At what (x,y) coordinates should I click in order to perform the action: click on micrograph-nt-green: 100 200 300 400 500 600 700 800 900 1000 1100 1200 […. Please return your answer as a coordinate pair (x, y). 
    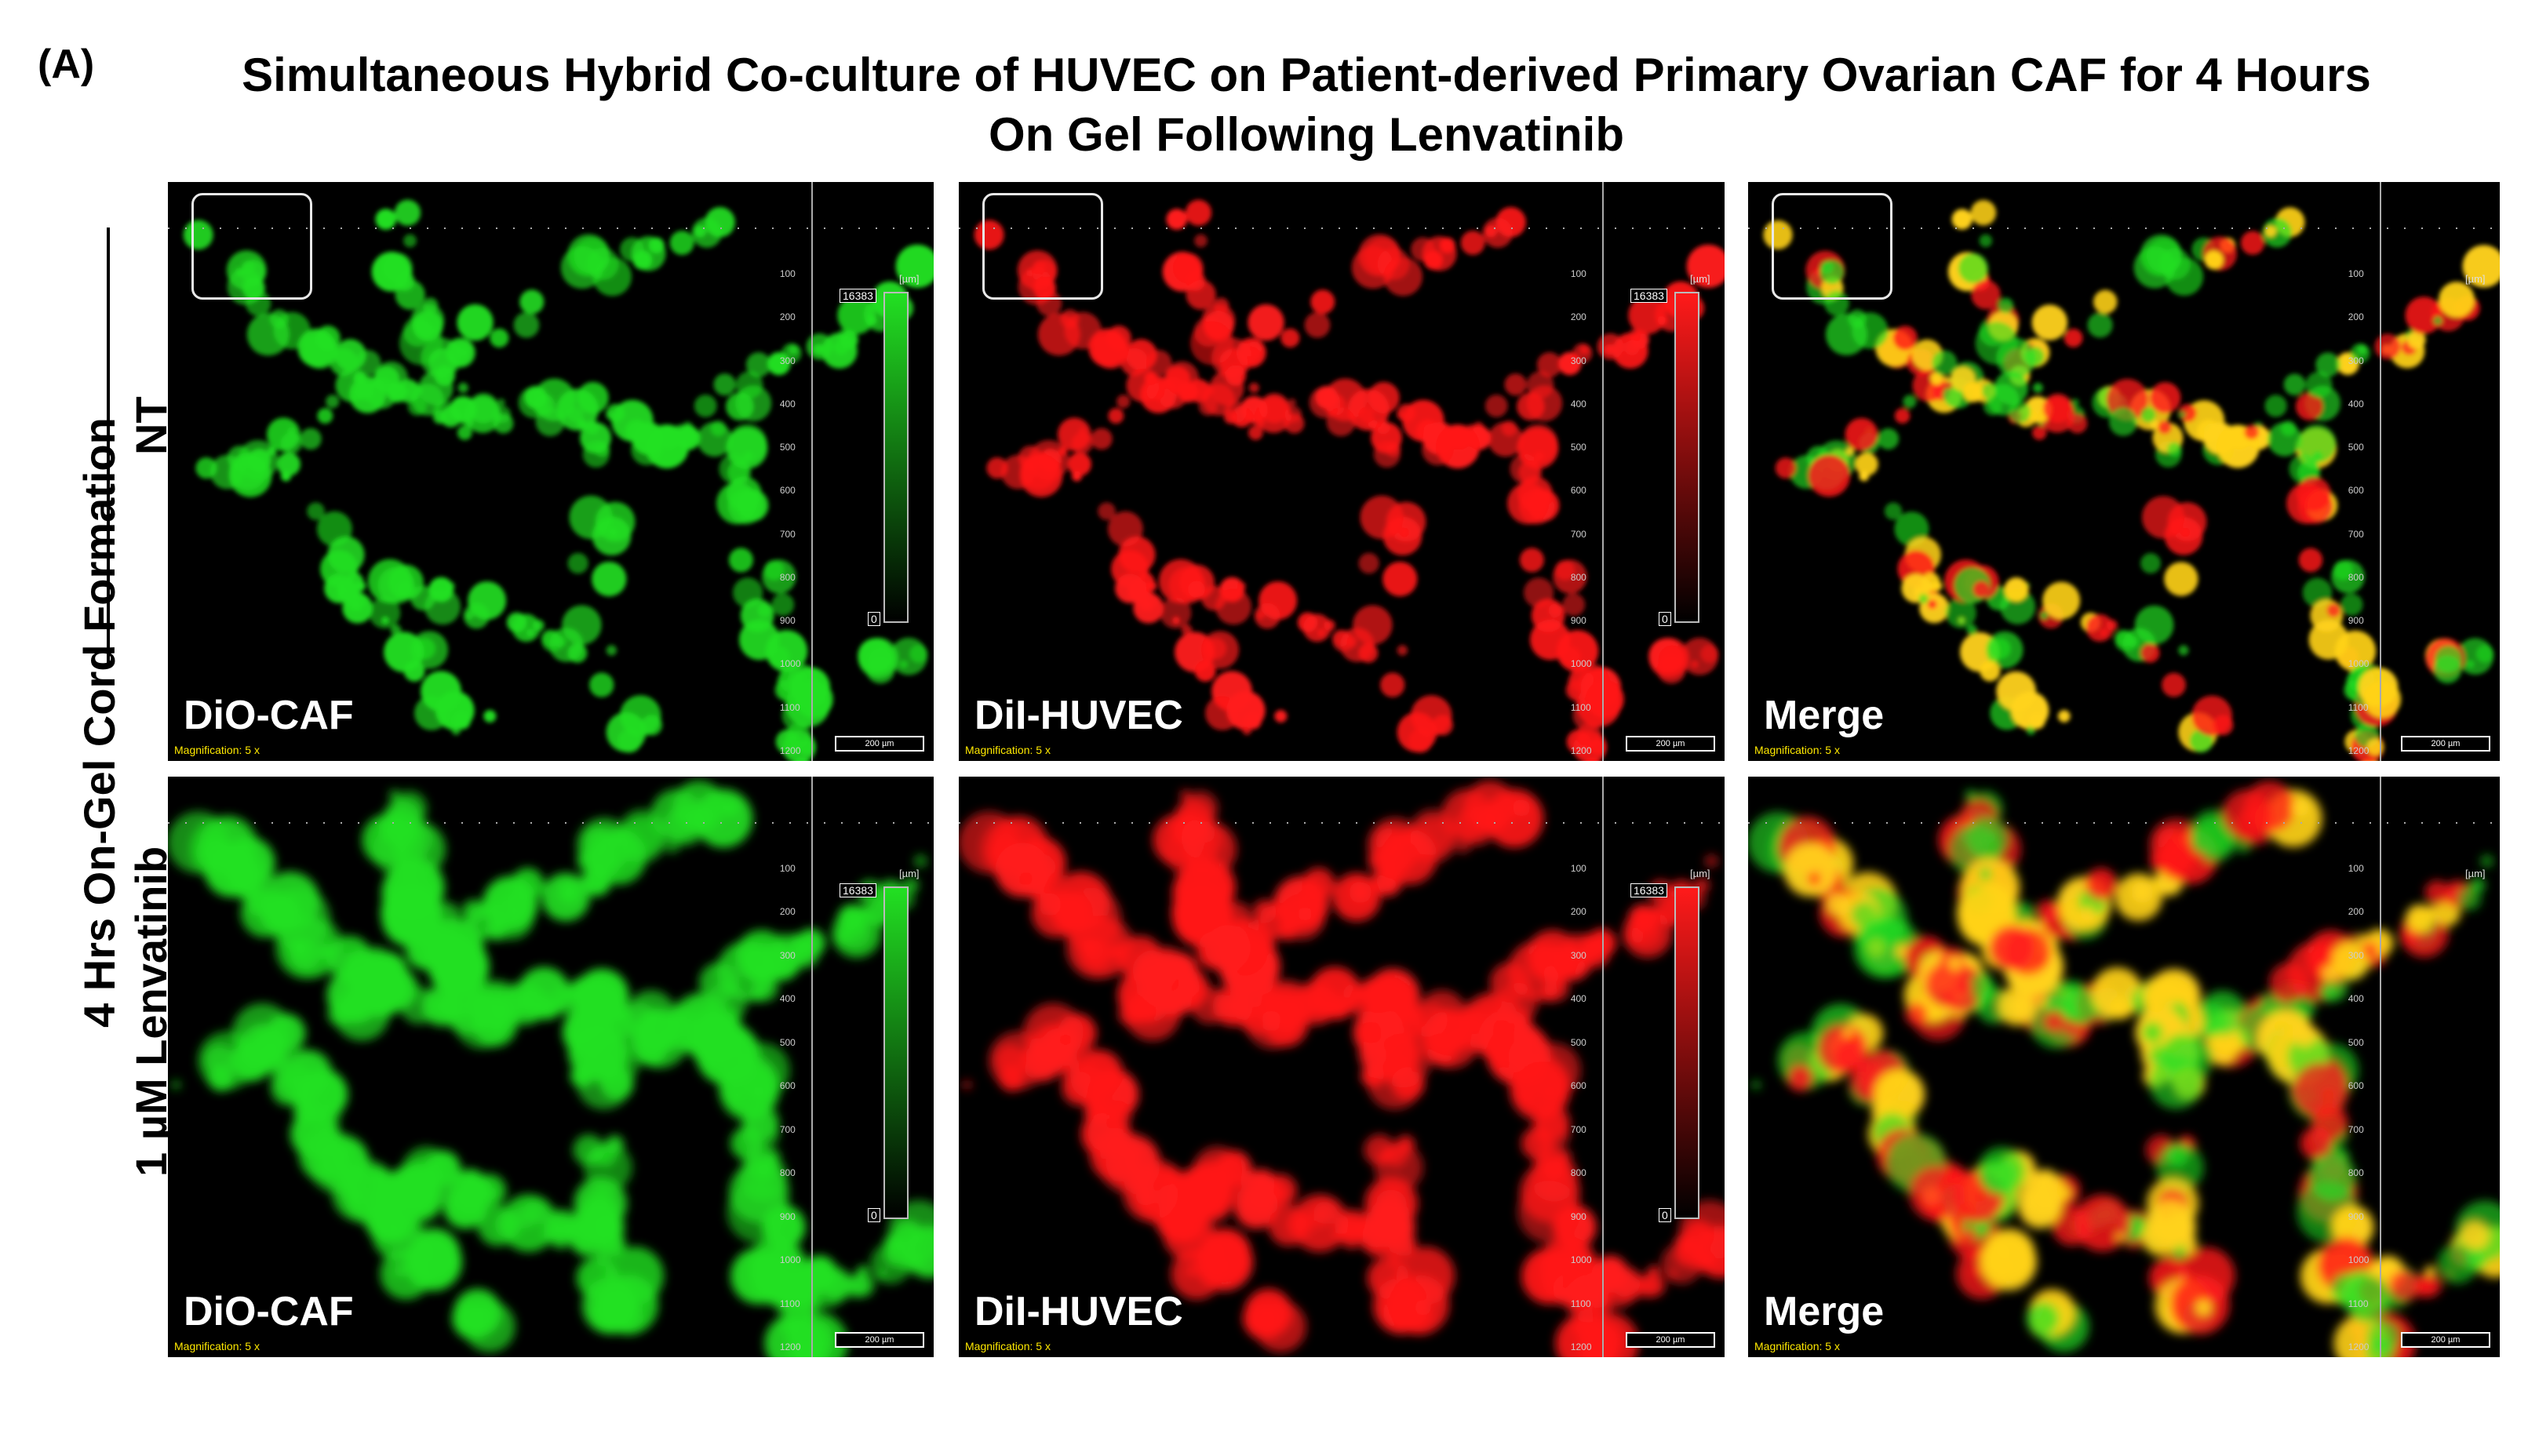
    Looking at the image, I should click on (551, 471).